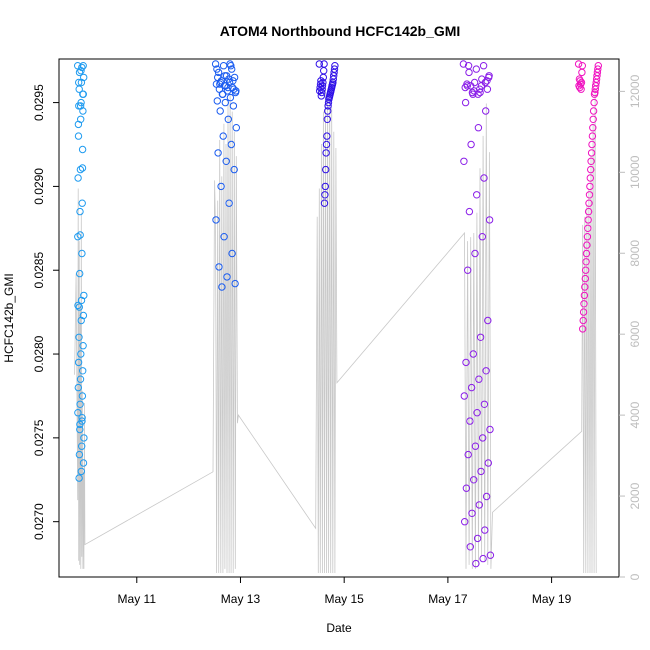 The image size is (650, 650). Describe the element at coordinates (39, 521) in the screenshot. I see `y-tick-label: 0.0270` at that location.